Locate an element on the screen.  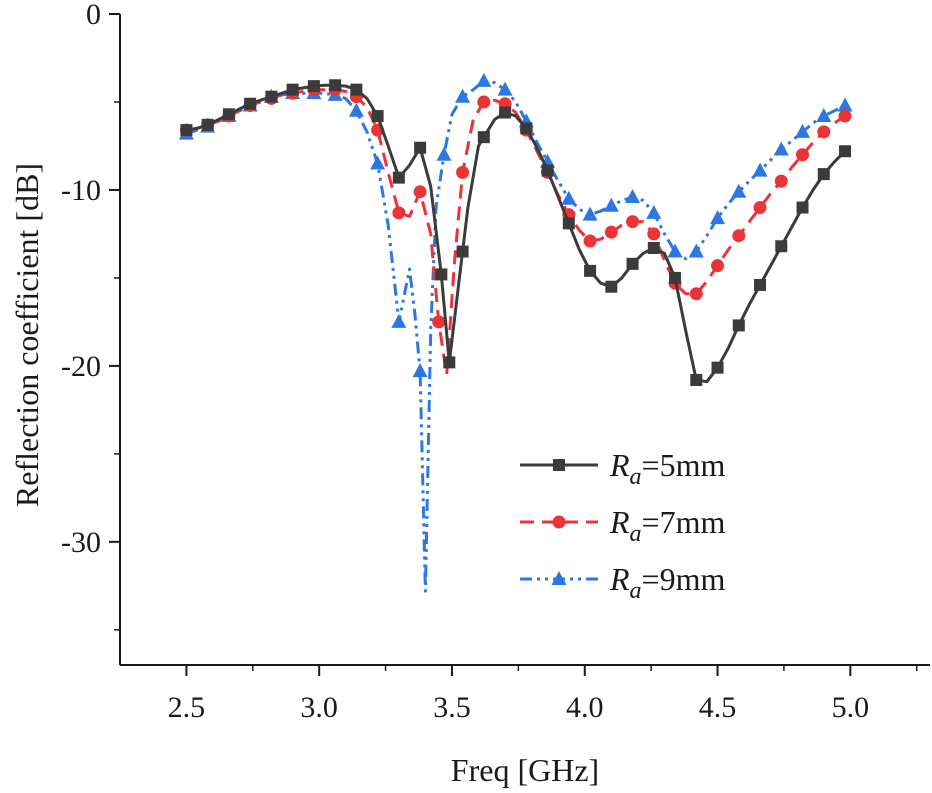
y-tick-label: -30 is located at coordinates (81, 542).